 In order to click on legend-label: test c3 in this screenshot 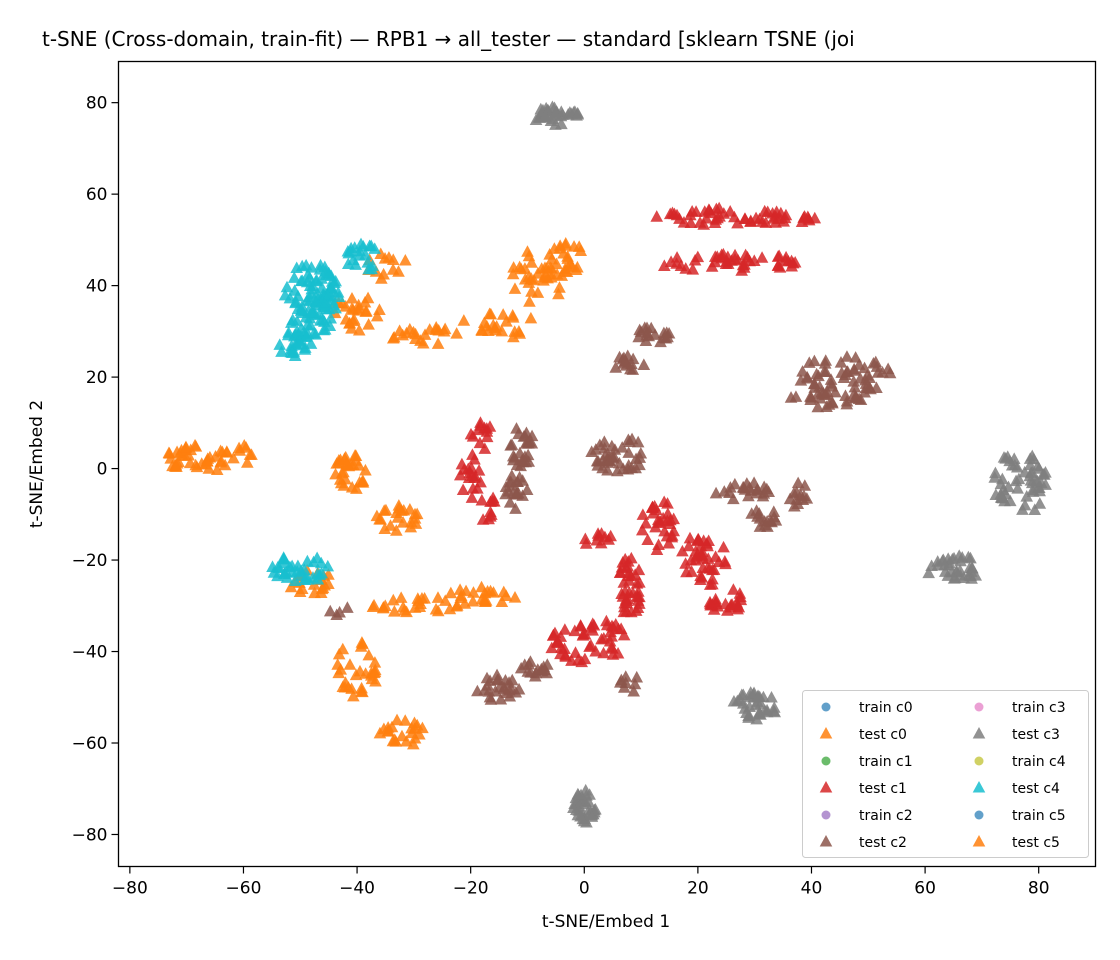, I will do `click(1036, 735)`.